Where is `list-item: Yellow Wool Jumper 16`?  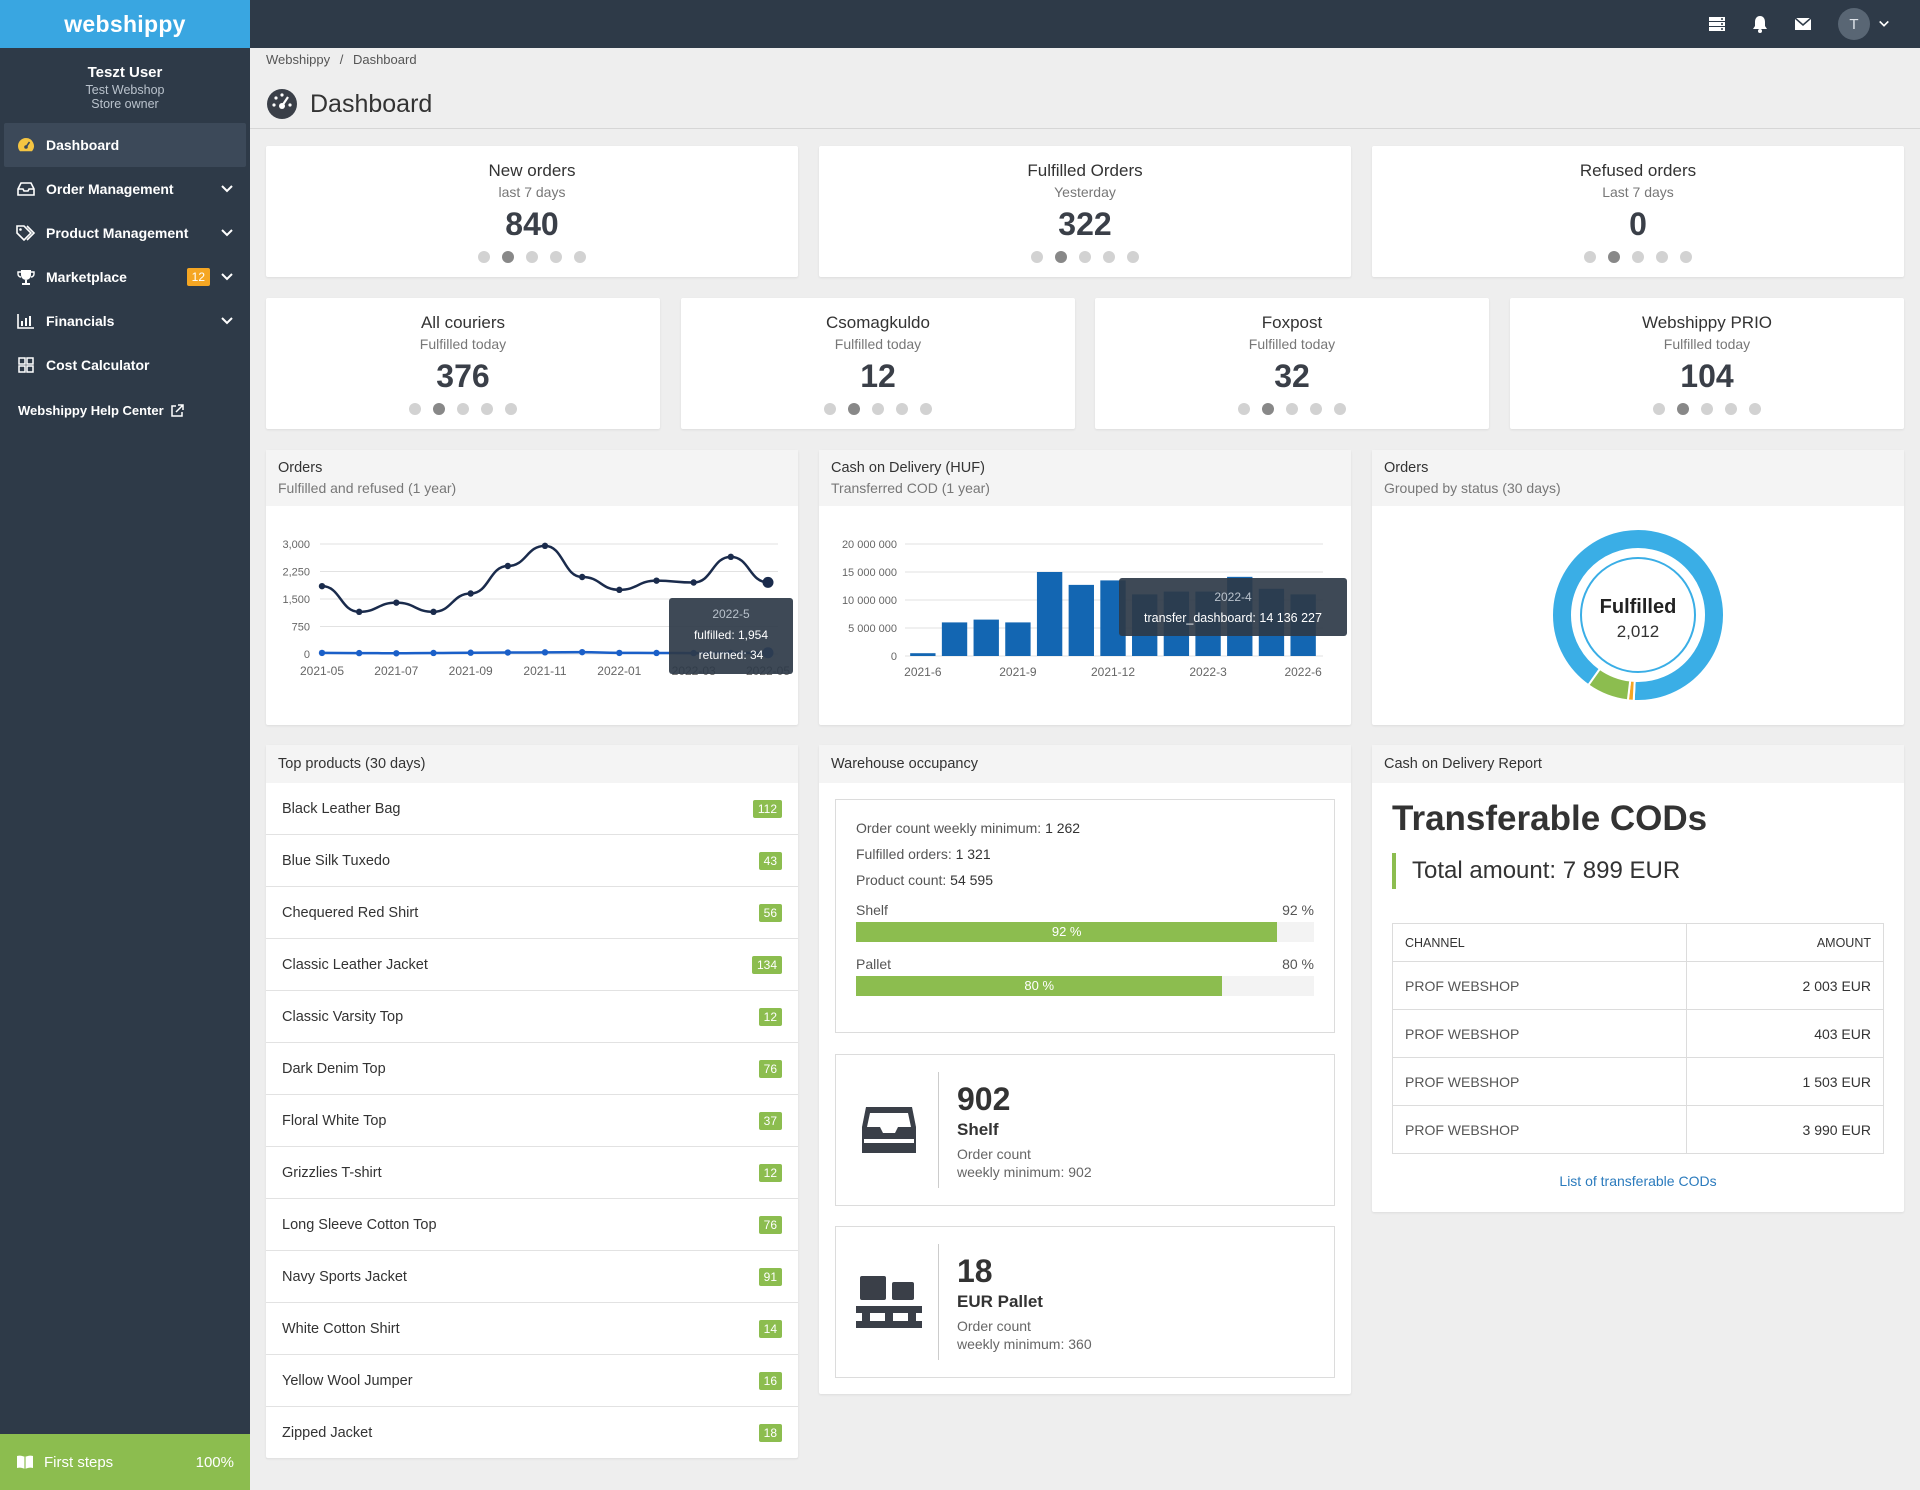 list-item: Yellow Wool Jumper 16 is located at coordinates (532, 1381).